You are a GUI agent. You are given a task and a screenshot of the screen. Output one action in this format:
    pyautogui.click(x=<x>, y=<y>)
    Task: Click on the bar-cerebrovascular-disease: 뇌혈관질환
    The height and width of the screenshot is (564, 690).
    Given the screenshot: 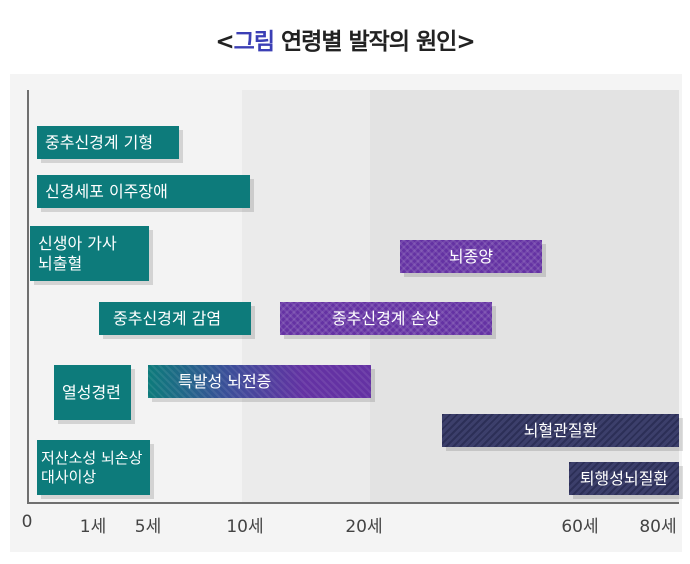 What is the action you would take?
    pyautogui.click(x=560, y=430)
    